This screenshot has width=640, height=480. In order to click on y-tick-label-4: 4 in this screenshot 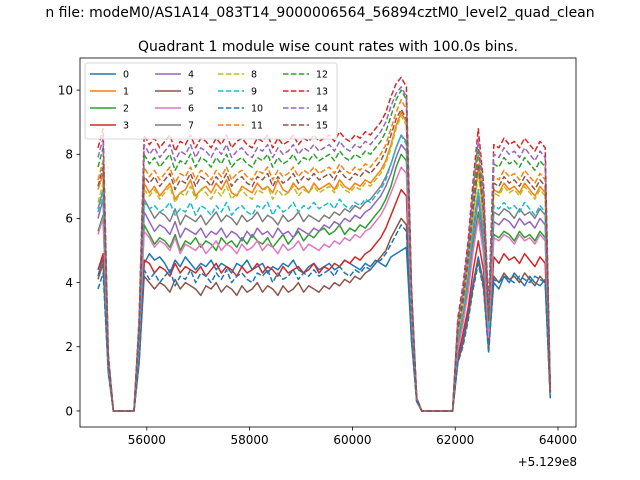, I will do `click(69, 283)`.